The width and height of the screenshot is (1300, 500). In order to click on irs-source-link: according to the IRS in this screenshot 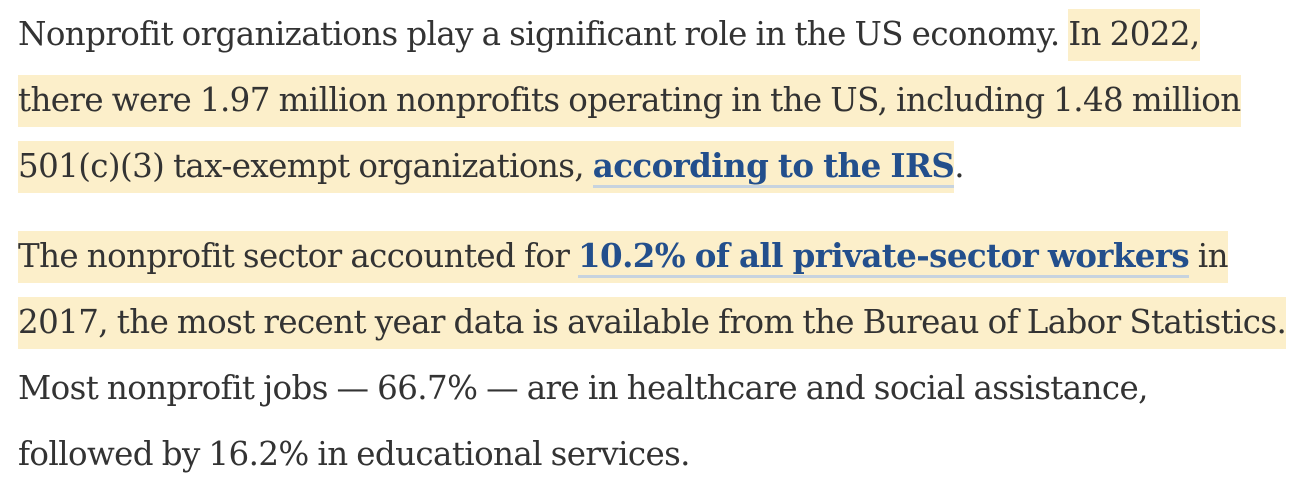, I will do `click(773, 167)`.